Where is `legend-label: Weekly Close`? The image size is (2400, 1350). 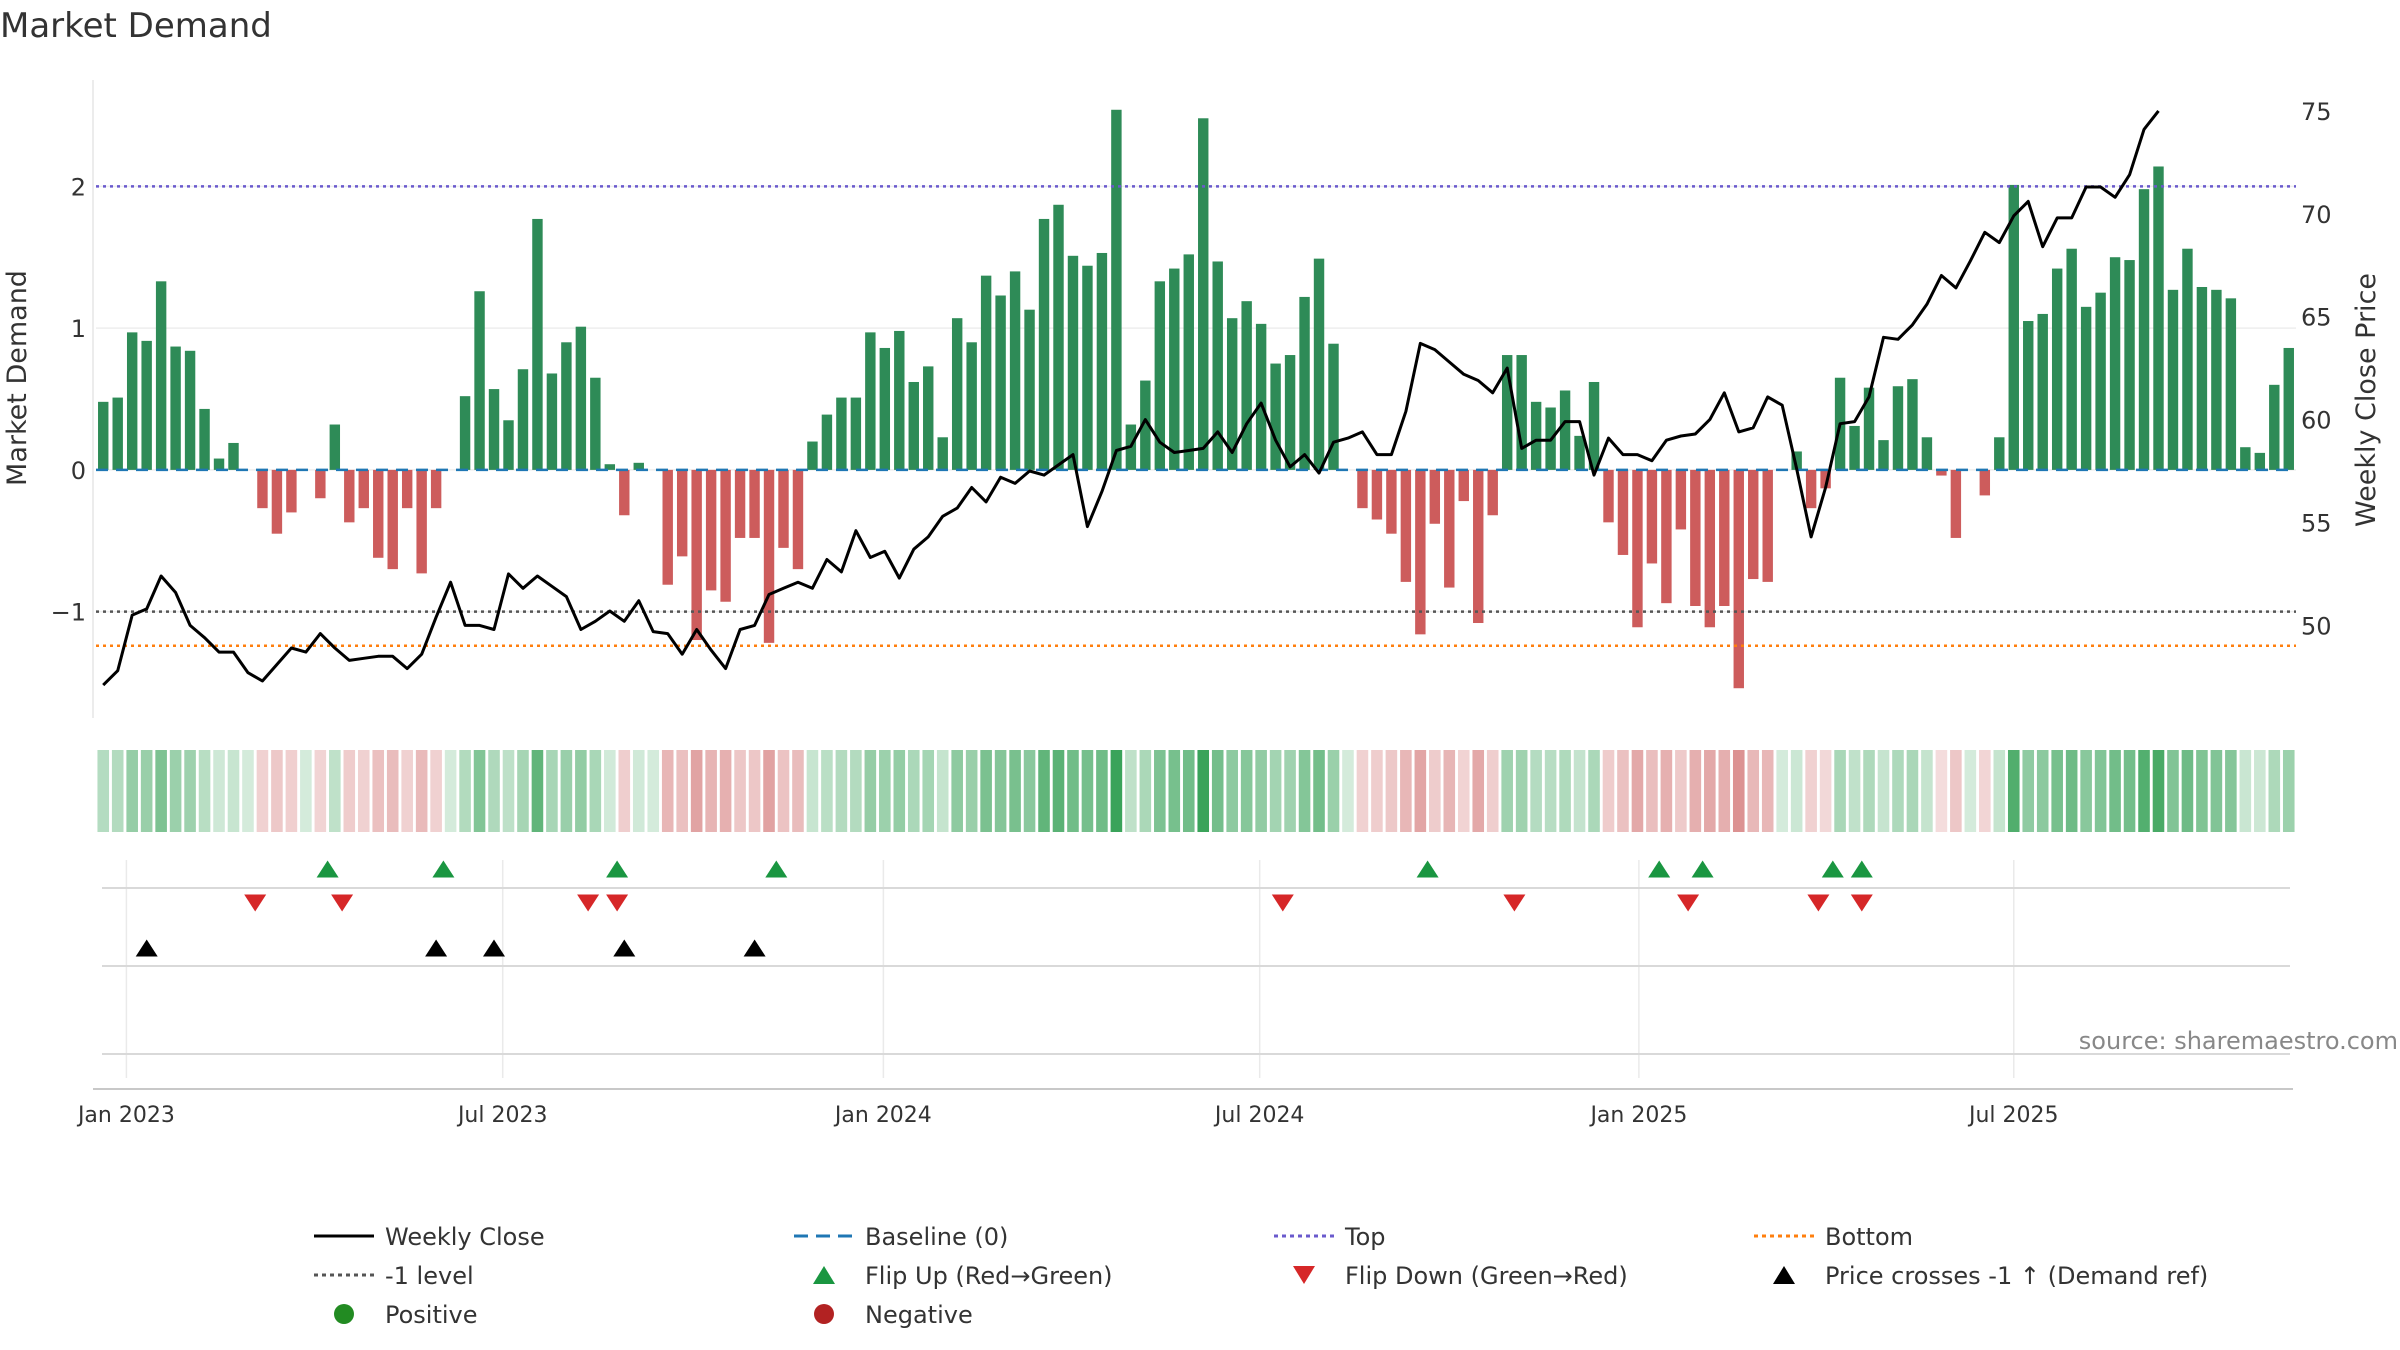
legend-label: Weekly Close is located at coordinates (465, 1237).